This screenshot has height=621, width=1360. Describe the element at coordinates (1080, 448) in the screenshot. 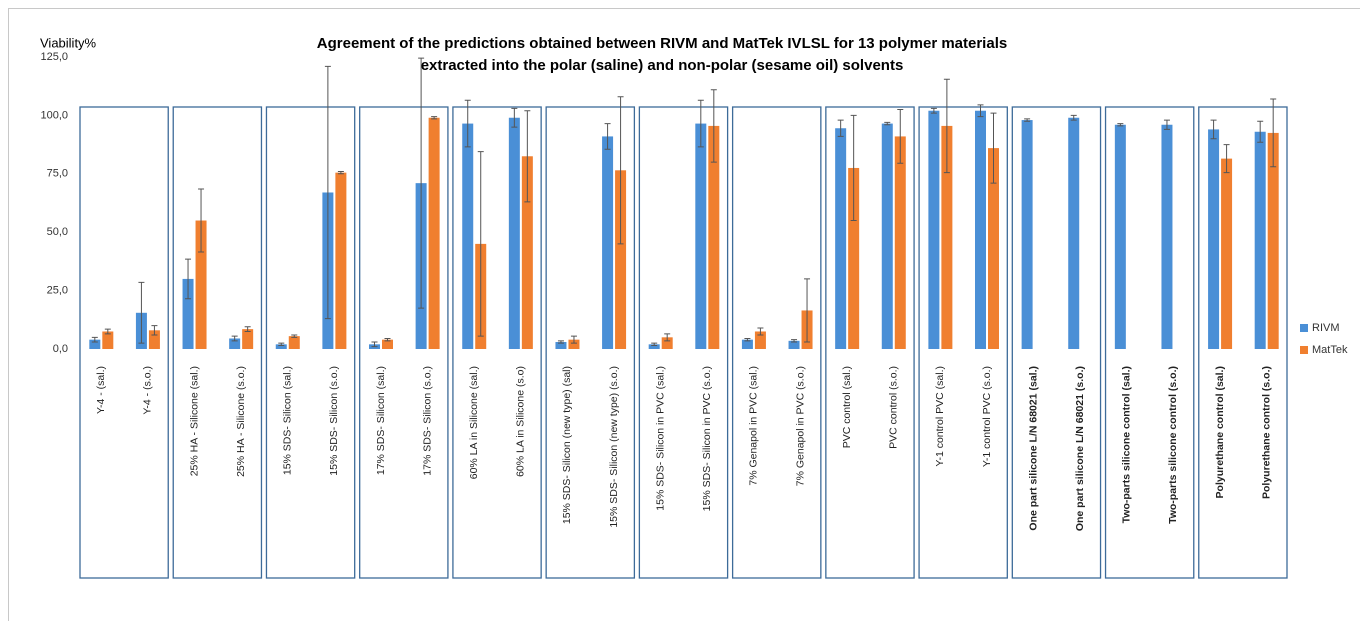

I see `x-tick-label: One part silicone L/N 68021 (s.o.)` at that location.